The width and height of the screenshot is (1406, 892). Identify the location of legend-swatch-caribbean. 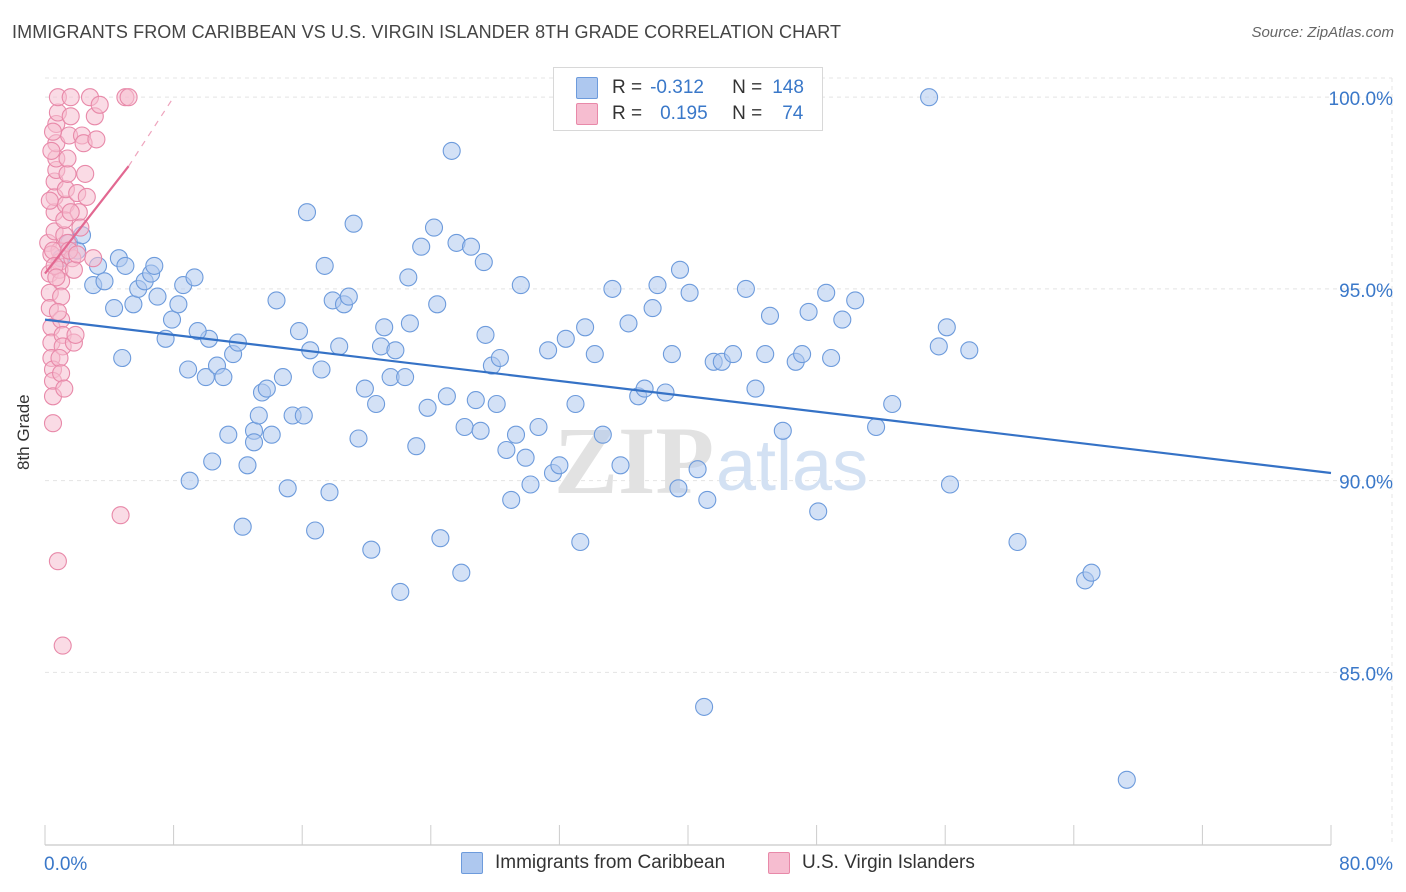
(472, 863).